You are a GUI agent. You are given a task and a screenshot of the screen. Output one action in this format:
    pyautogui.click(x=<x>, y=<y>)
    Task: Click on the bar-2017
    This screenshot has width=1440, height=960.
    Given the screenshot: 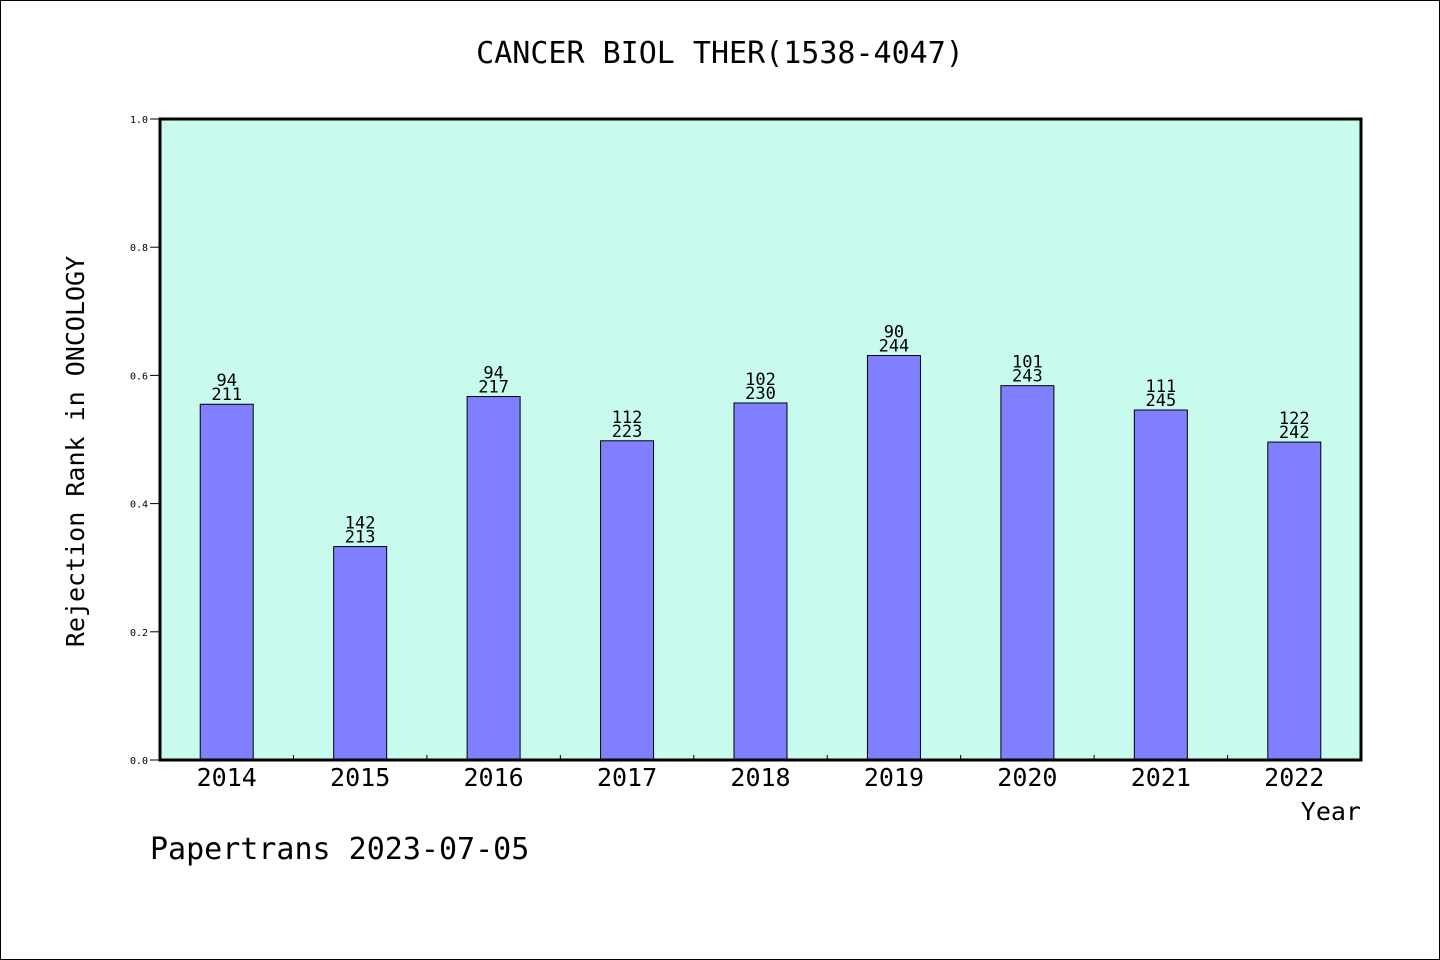 What is the action you would take?
    pyautogui.click(x=627, y=600)
    